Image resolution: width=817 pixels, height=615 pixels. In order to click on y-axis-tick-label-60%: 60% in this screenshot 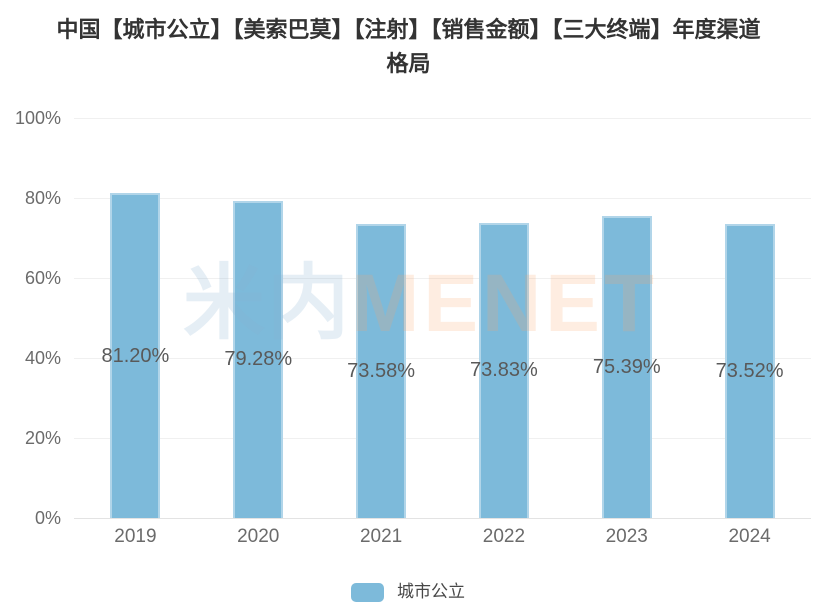, I will do `click(42, 278)`.